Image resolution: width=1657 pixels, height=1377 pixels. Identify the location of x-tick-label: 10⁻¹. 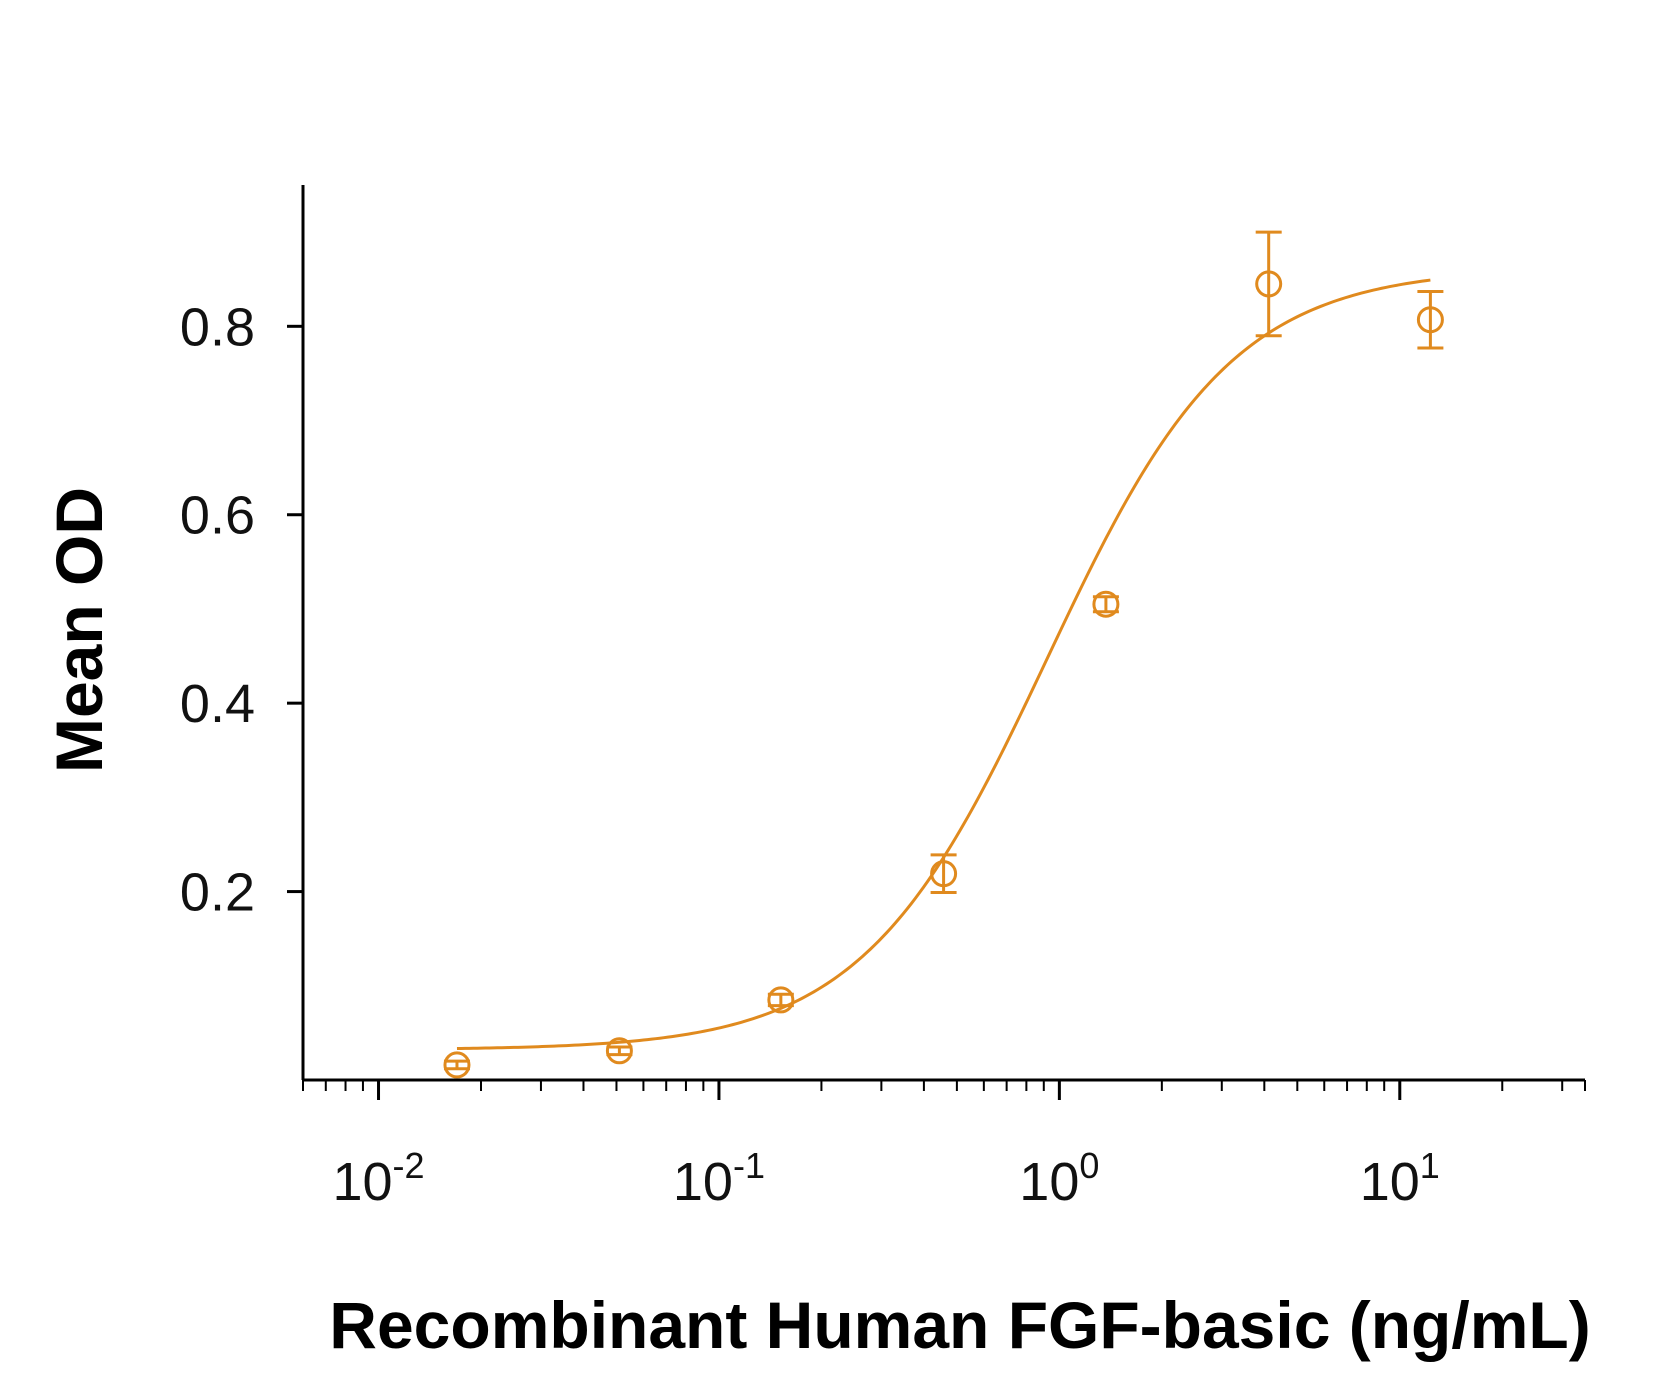
(719, 1178).